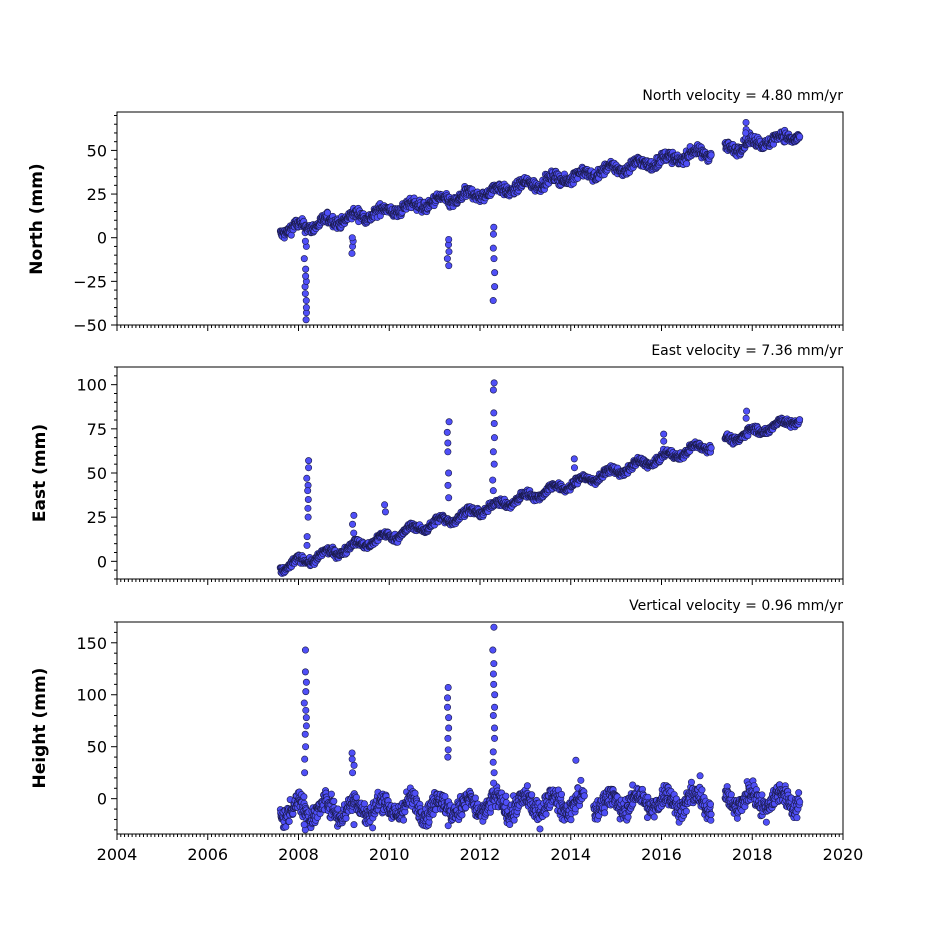 Image resolution: width=937 pixels, height=937 pixels. Describe the element at coordinates (97, 517) in the screenshot. I see `east-ytick-label: 25` at that location.